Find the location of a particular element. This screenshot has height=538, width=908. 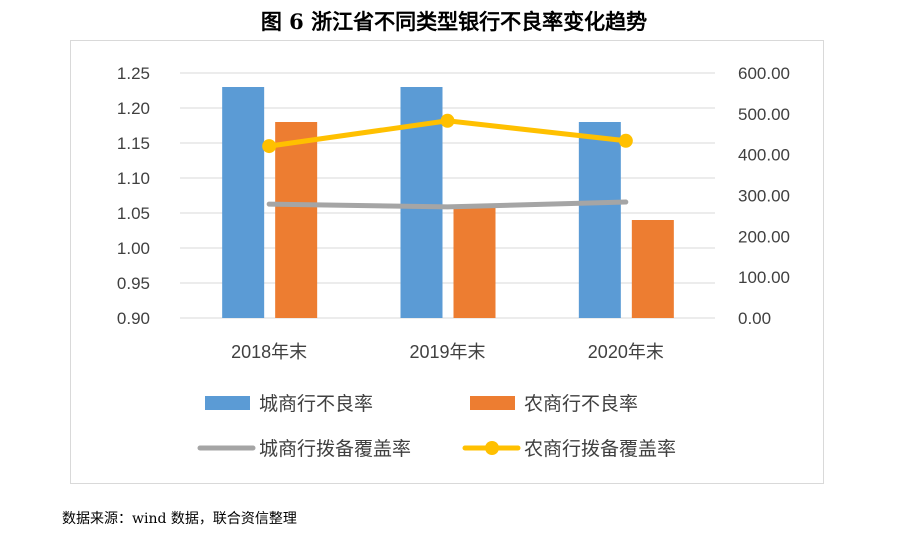

left-tick-label: 1.25 is located at coordinates (133, 73).